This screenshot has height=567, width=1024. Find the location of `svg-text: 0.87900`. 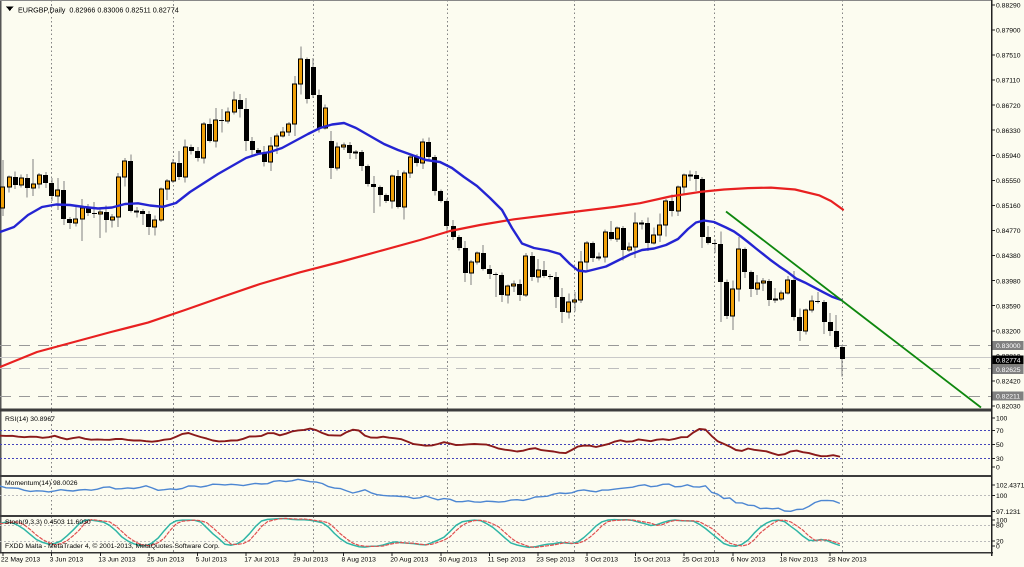

svg-text: 0.87900 is located at coordinates (1008, 31).